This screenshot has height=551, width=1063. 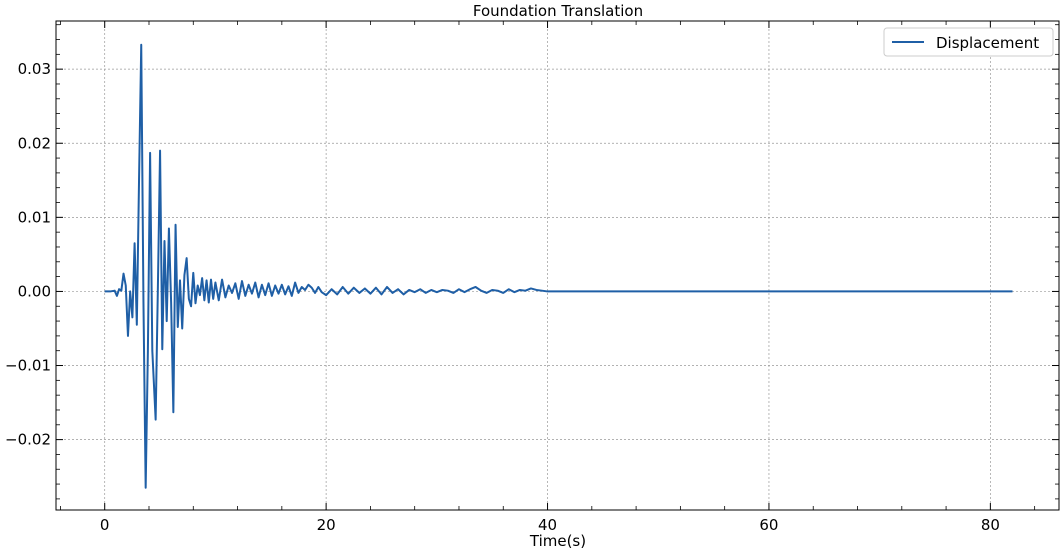 I want to click on x-tick-label: 40, so click(x=547, y=525).